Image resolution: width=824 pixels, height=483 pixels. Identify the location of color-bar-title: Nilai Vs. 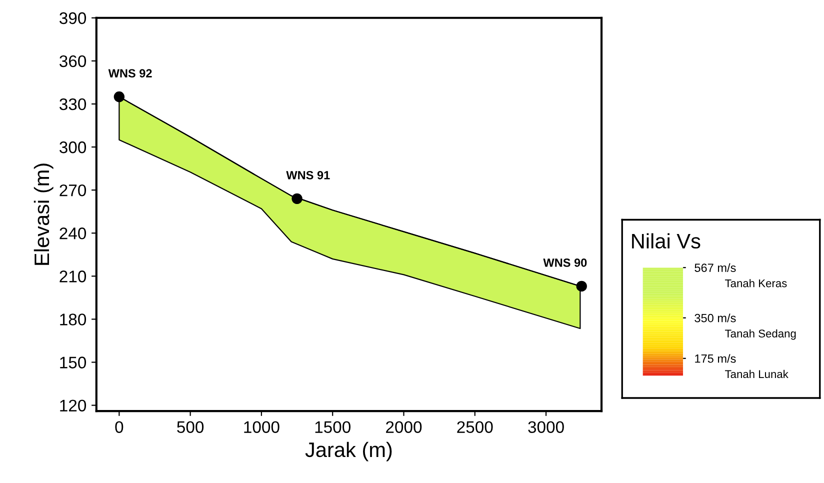
(666, 241).